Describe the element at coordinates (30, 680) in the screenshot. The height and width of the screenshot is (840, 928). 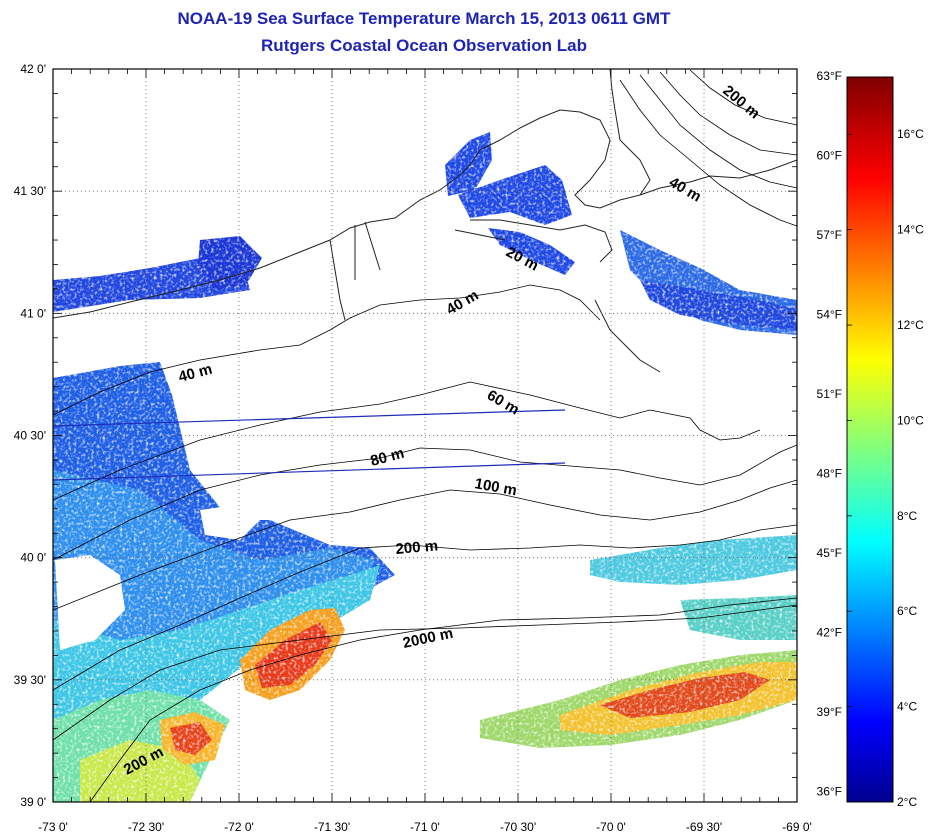
I see `latitude-tick-label: 39 30'` at that location.